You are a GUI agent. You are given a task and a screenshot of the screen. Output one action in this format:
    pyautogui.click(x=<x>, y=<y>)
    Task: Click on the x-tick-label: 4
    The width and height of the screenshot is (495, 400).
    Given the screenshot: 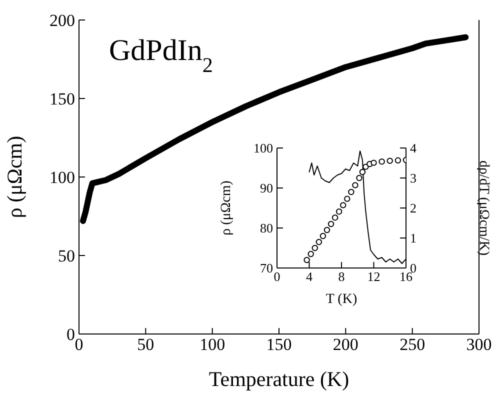 What is the action you would take?
    pyautogui.click(x=309, y=276)
    